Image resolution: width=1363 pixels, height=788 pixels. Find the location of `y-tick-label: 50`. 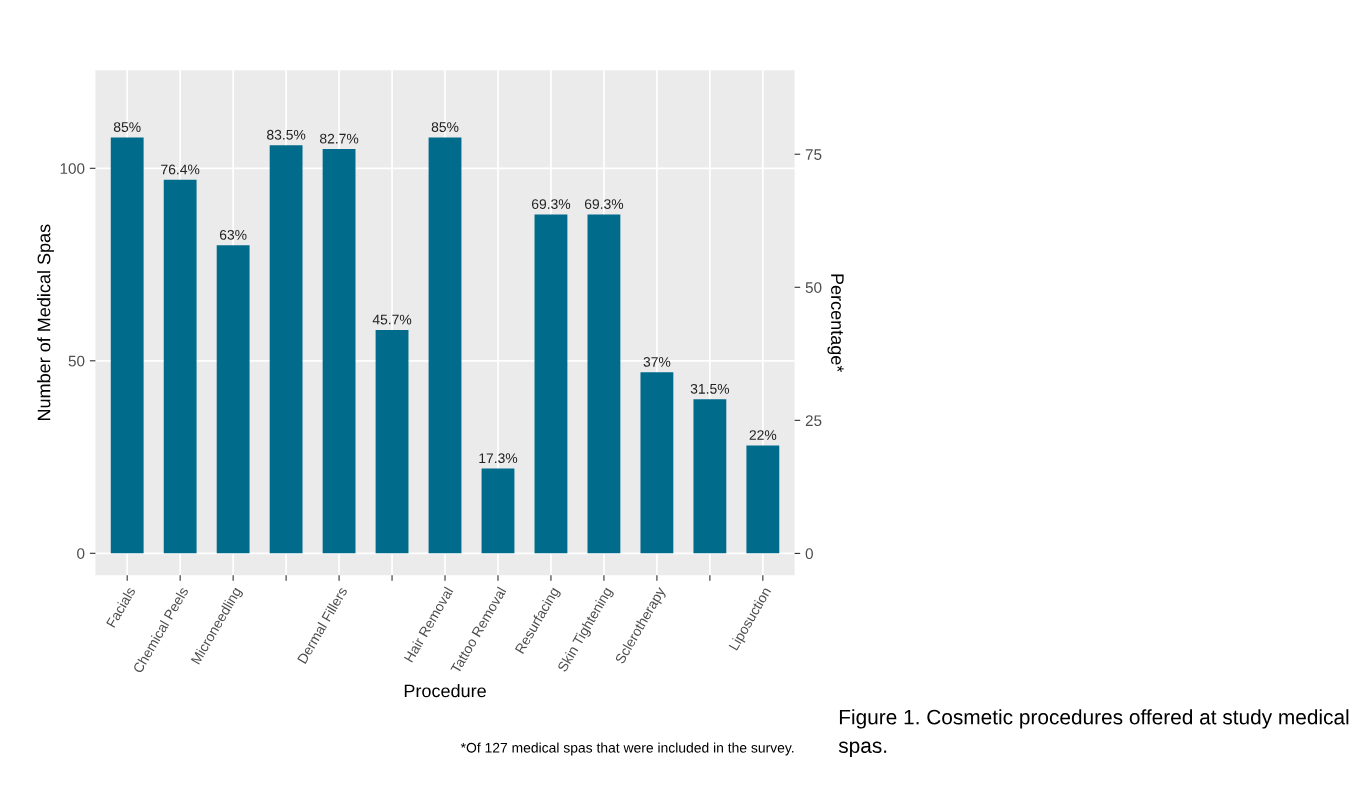

y-tick-label: 50 is located at coordinates (76, 361).